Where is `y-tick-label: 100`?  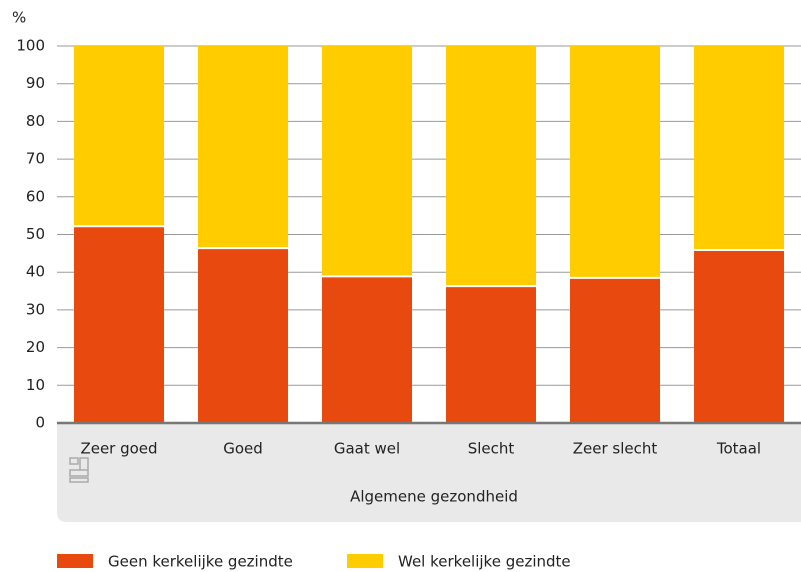 y-tick-label: 100 is located at coordinates (30, 46).